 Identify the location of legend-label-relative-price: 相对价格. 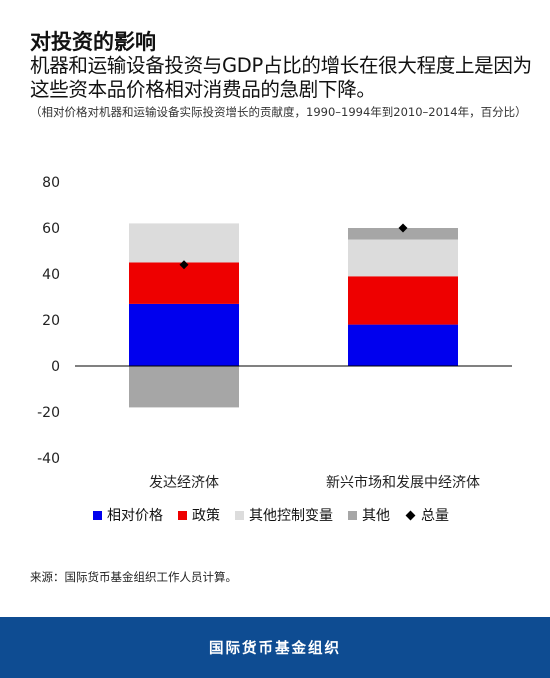
(135, 516).